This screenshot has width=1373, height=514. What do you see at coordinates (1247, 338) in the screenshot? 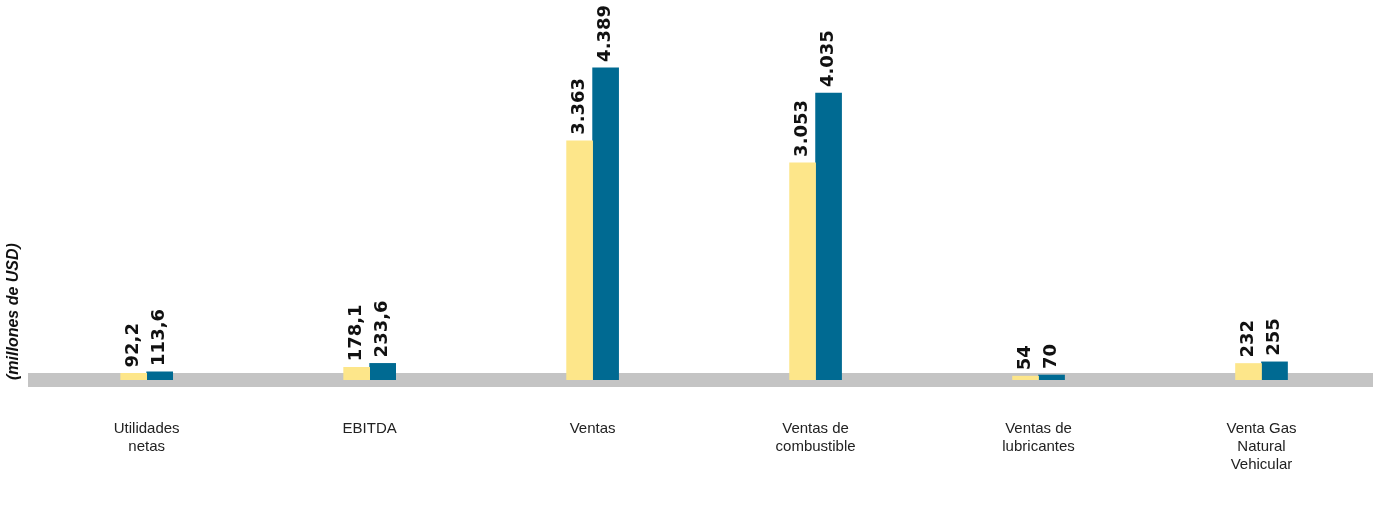
I see `data-label: 232` at bounding box center [1247, 338].